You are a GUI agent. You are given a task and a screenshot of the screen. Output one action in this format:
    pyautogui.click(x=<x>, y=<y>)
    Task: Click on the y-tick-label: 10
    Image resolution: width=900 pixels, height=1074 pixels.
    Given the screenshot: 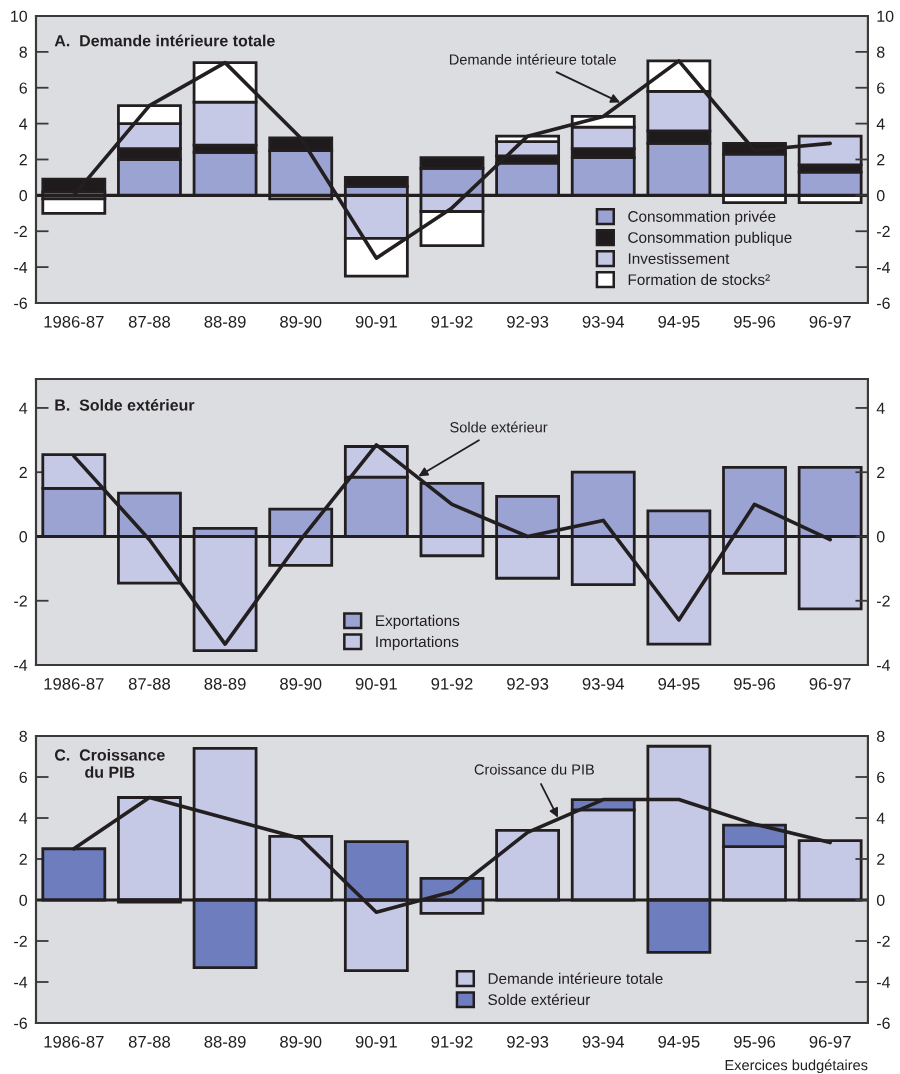 What is the action you would take?
    pyautogui.click(x=19, y=16)
    